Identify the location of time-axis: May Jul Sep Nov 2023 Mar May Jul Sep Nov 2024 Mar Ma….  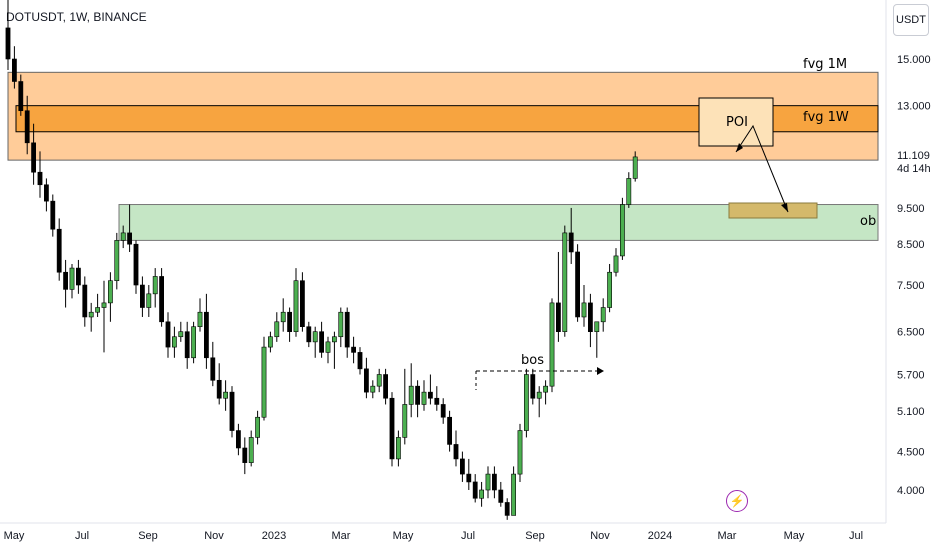
(433, 536).